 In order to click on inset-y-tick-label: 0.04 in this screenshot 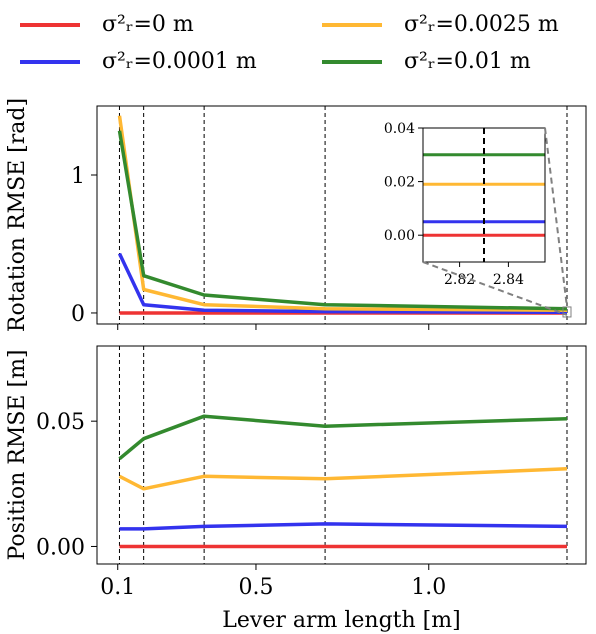, I will do `click(399, 129)`.